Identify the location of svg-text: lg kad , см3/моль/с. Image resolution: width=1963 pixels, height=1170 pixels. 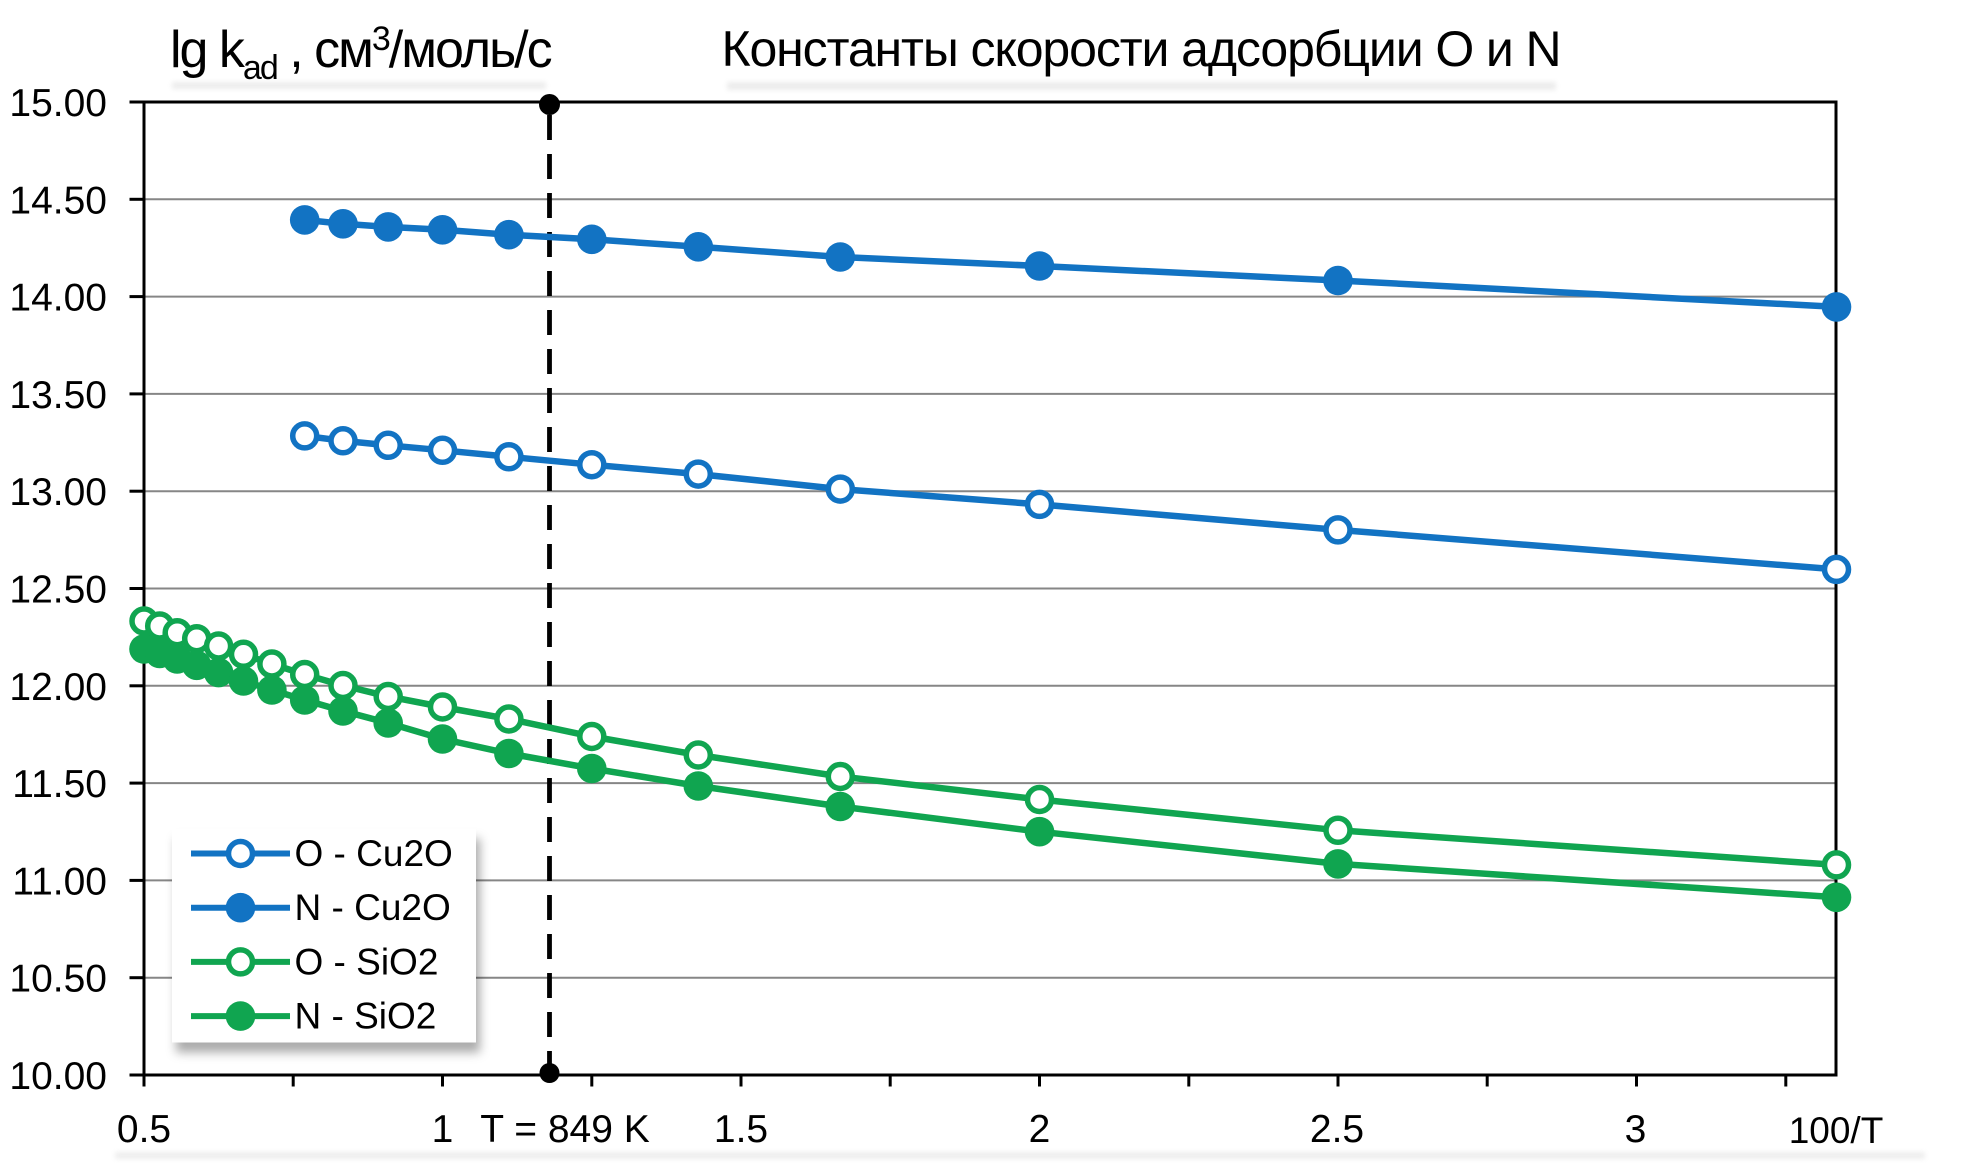
(361, 53).